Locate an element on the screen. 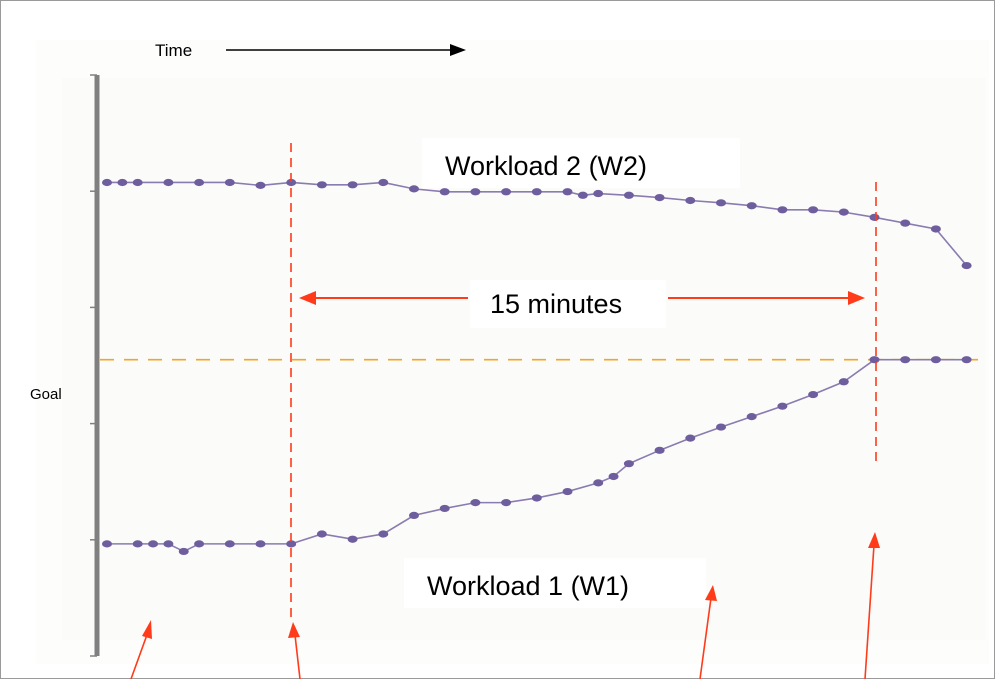 The image size is (995, 679). duration-arrowhead-left is located at coordinates (307, 298).